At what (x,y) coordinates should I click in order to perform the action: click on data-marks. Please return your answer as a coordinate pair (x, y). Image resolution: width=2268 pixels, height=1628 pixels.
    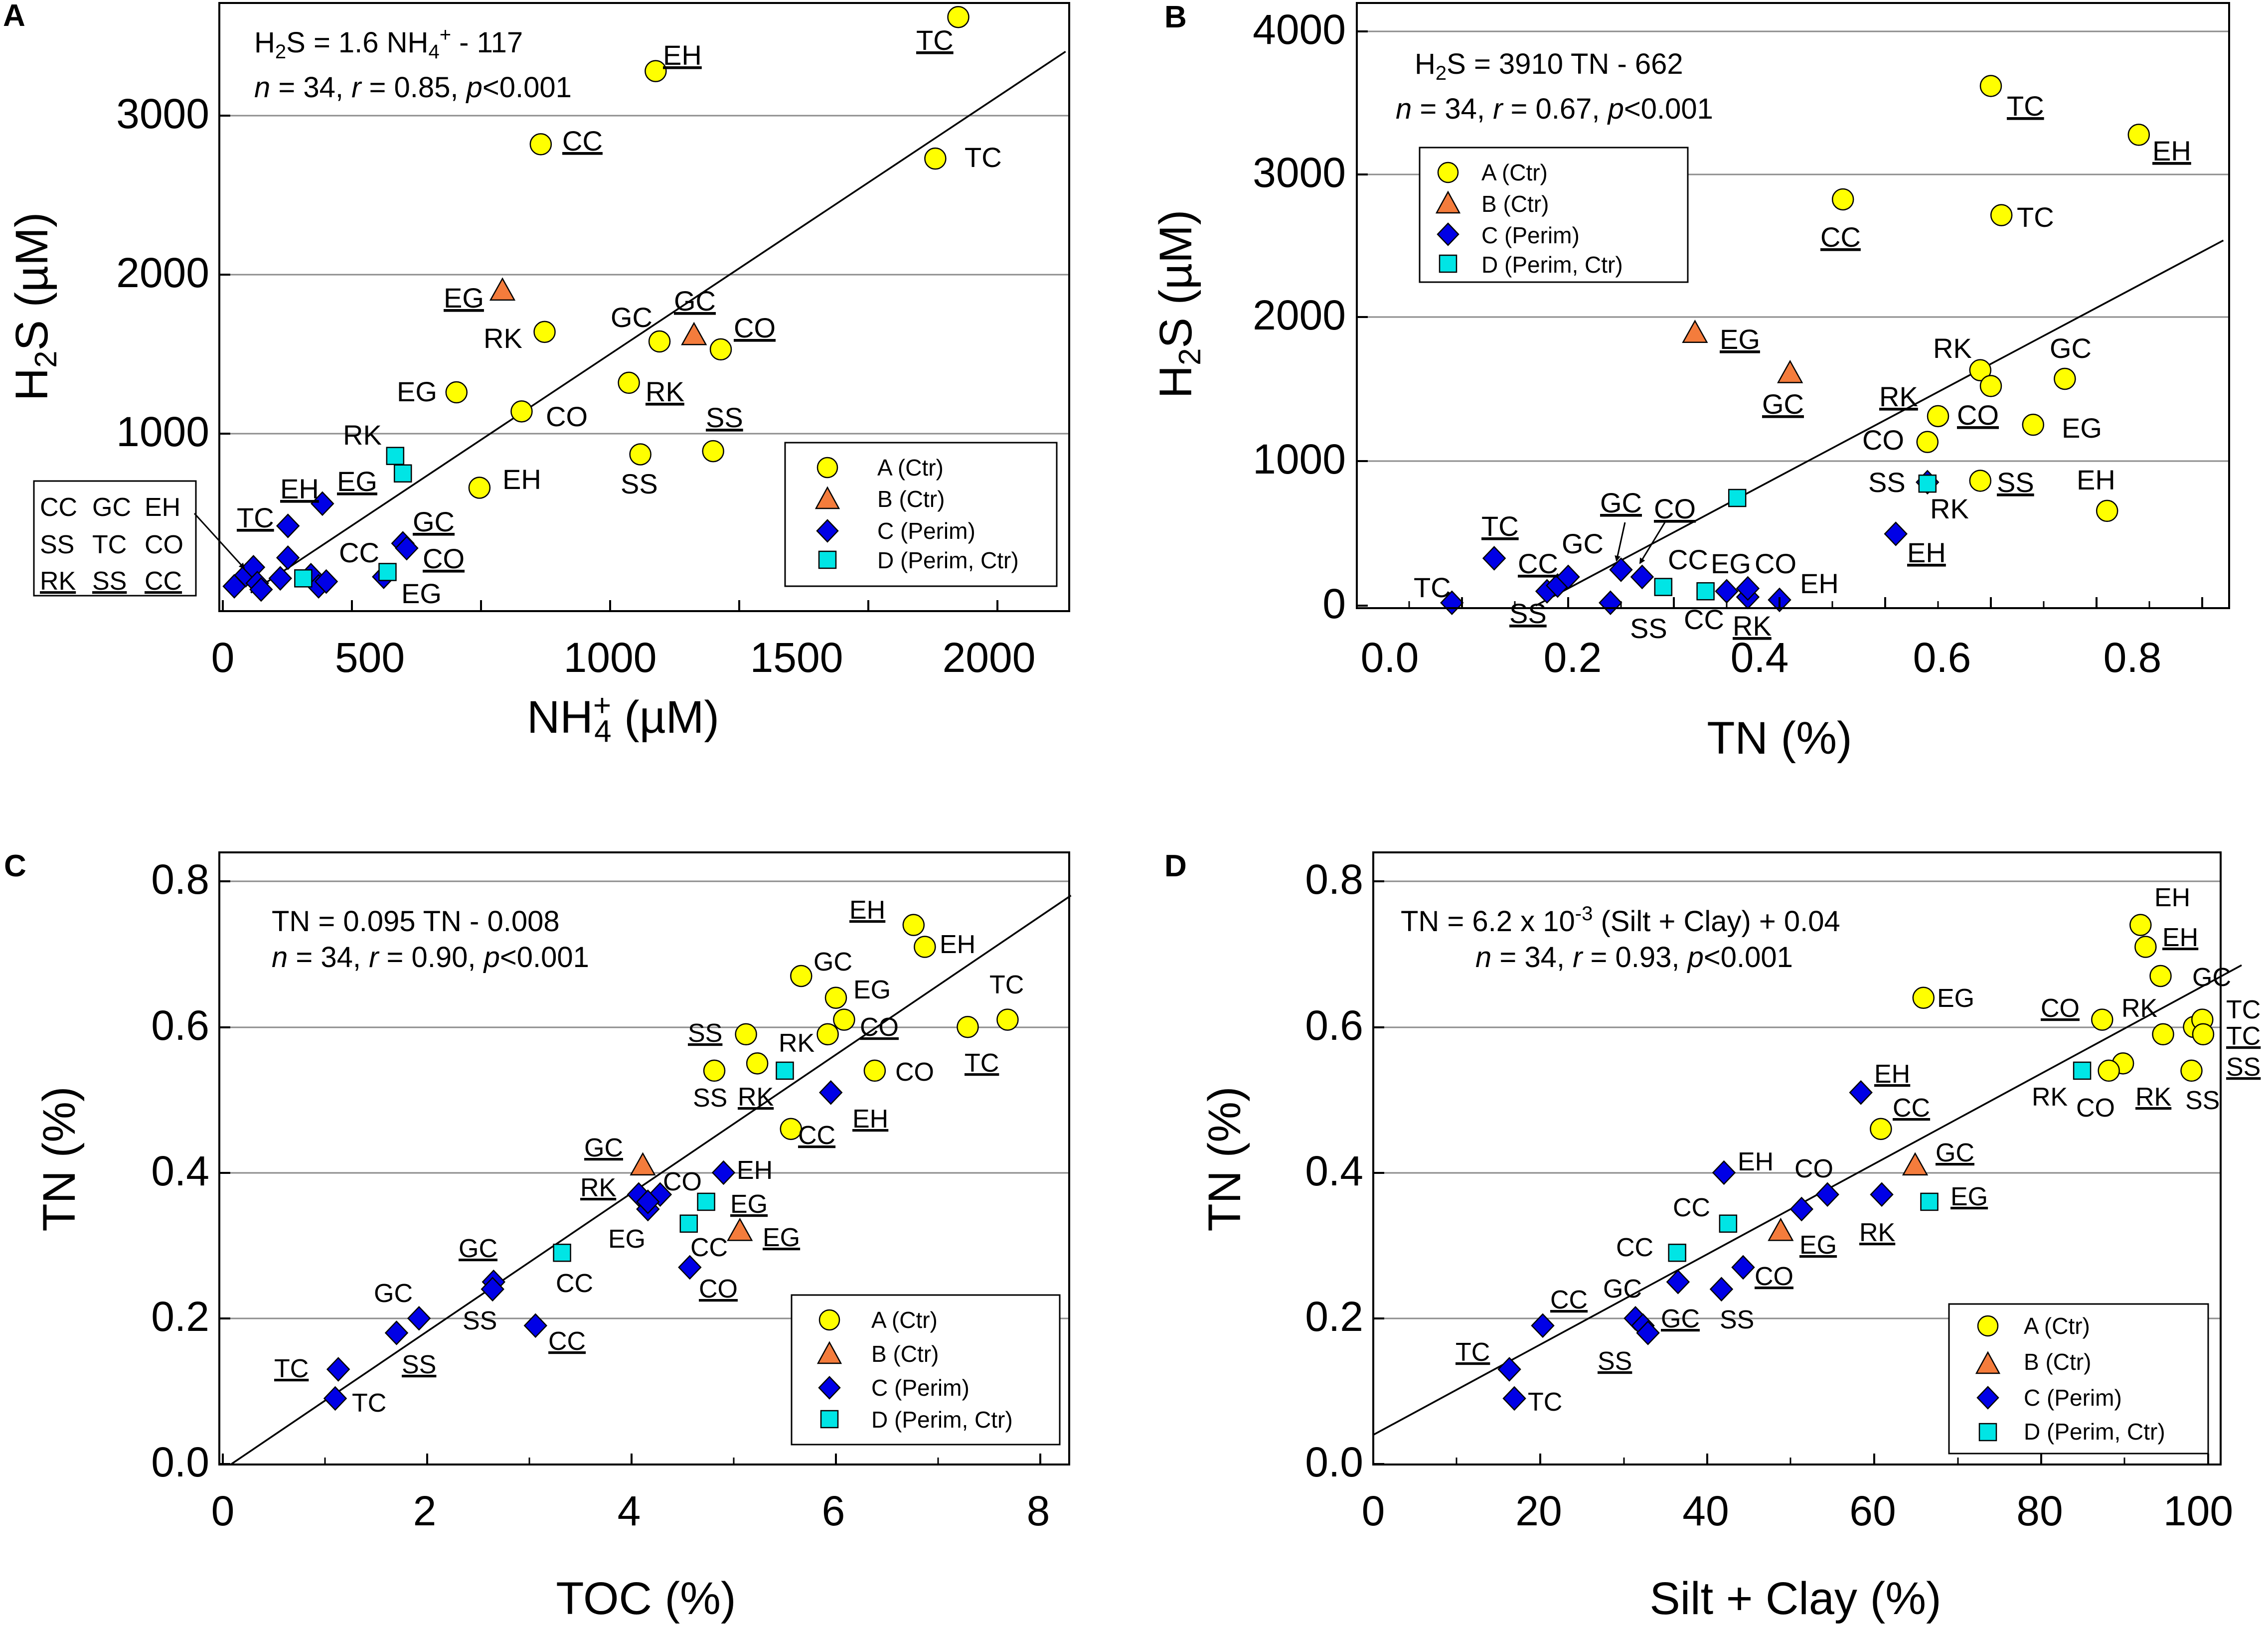
    Looking at the image, I should click on (644, 303).